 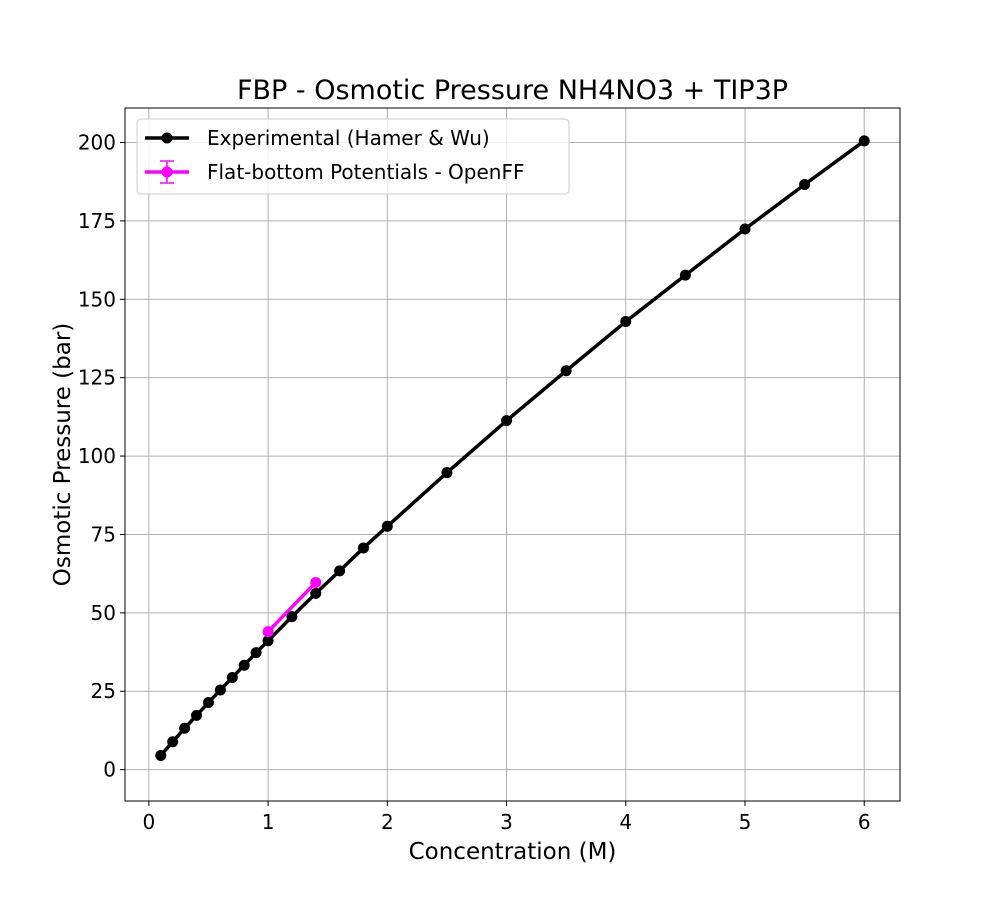 I want to click on legend-label-1: Experimental (Hamer & Wu), so click(x=348, y=138).